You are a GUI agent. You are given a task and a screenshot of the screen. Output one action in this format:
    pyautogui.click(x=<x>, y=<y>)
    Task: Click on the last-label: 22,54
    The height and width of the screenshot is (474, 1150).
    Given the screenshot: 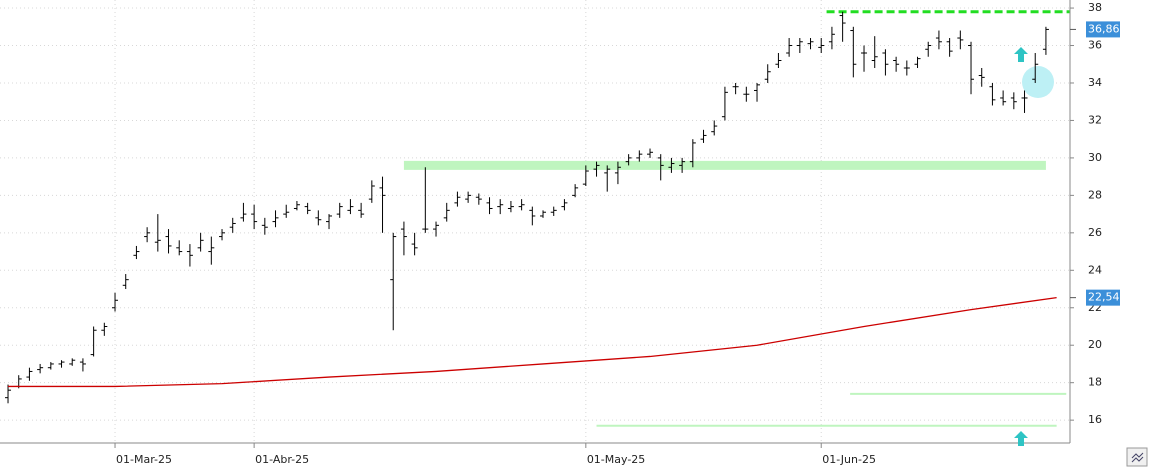 What is the action you would take?
    pyautogui.click(x=1104, y=297)
    